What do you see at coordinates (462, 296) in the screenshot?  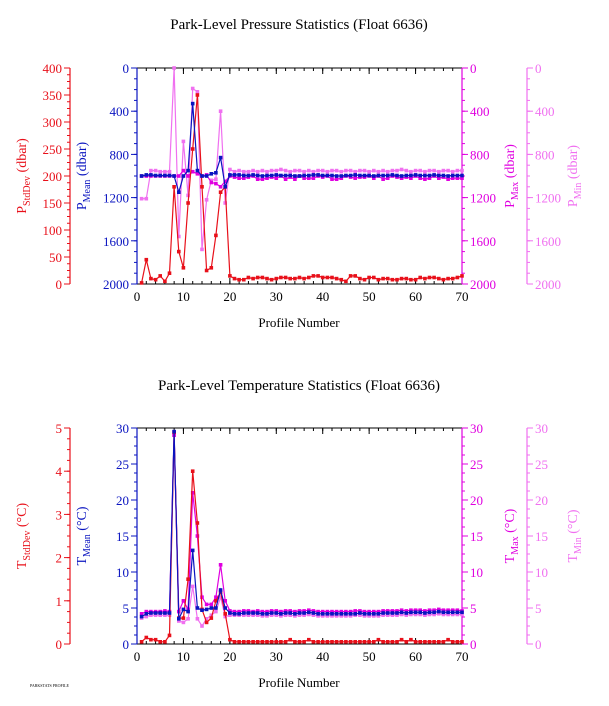 I see `x-tick-label: 70` at bounding box center [462, 296].